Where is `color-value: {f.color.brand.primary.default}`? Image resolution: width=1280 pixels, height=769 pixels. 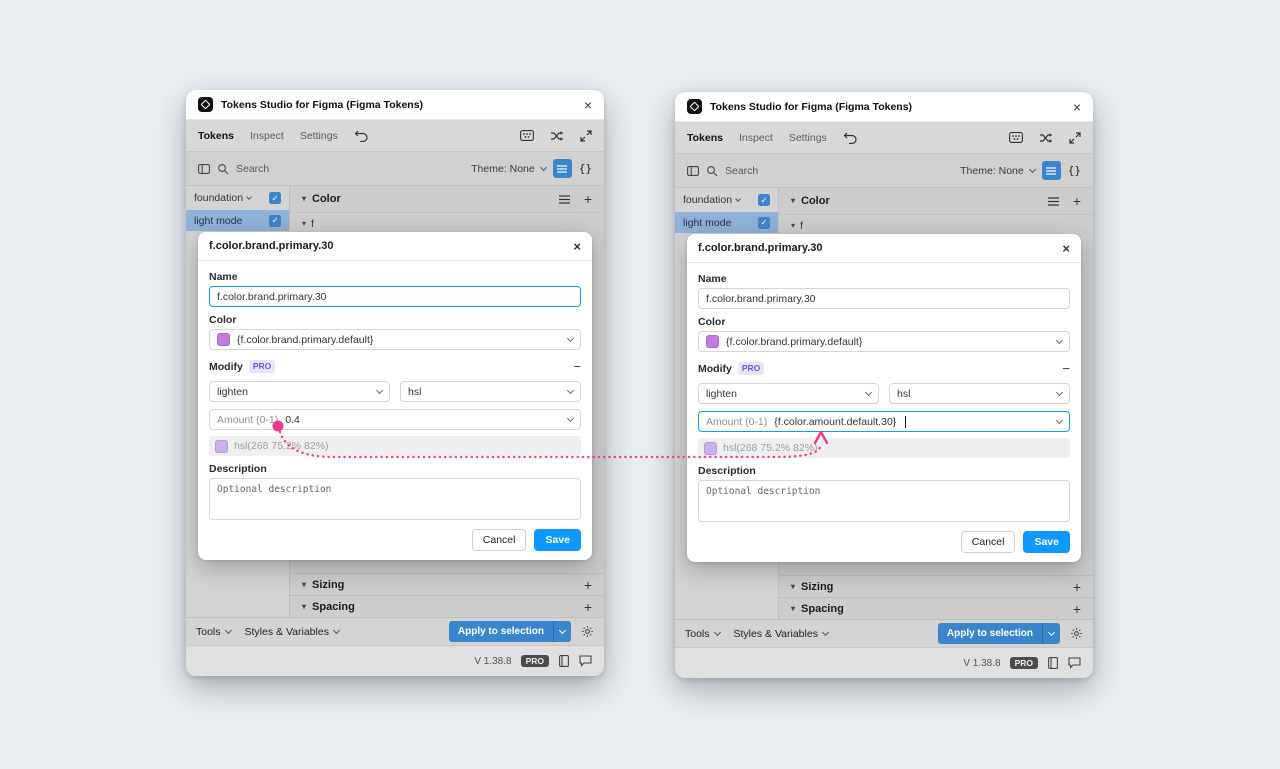 color-value: {f.color.brand.primary.default} is located at coordinates (305, 339).